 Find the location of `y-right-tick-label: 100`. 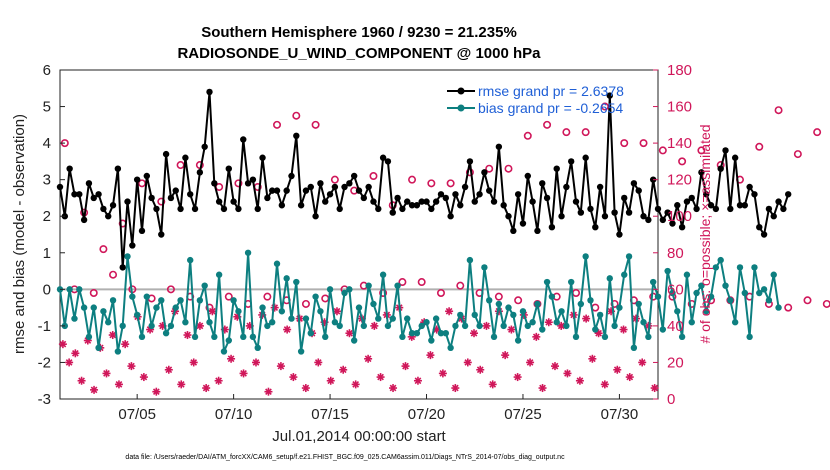

y-right-tick-label: 100 is located at coordinates (679, 216).